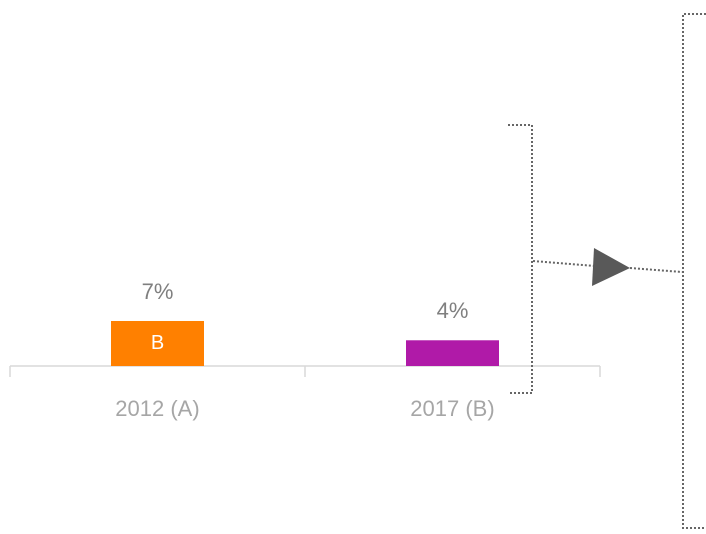  Describe the element at coordinates (520, 259) in the screenshot. I see `small-bracket` at that location.